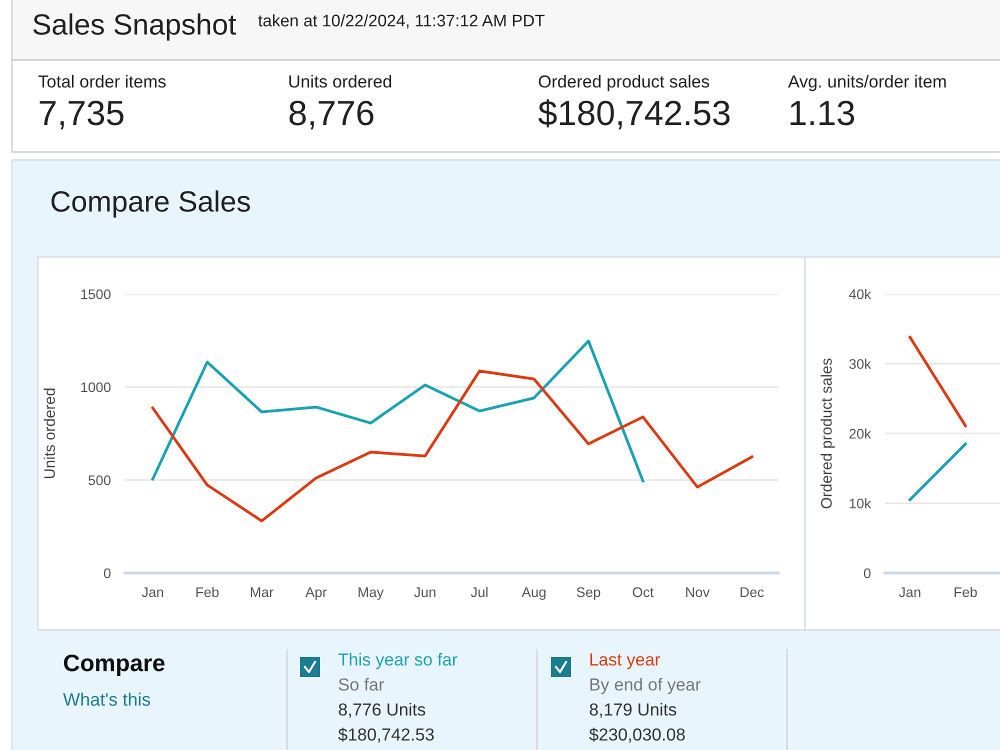 The image size is (1000, 750). I want to click on text: Total order items, so click(102, 81).